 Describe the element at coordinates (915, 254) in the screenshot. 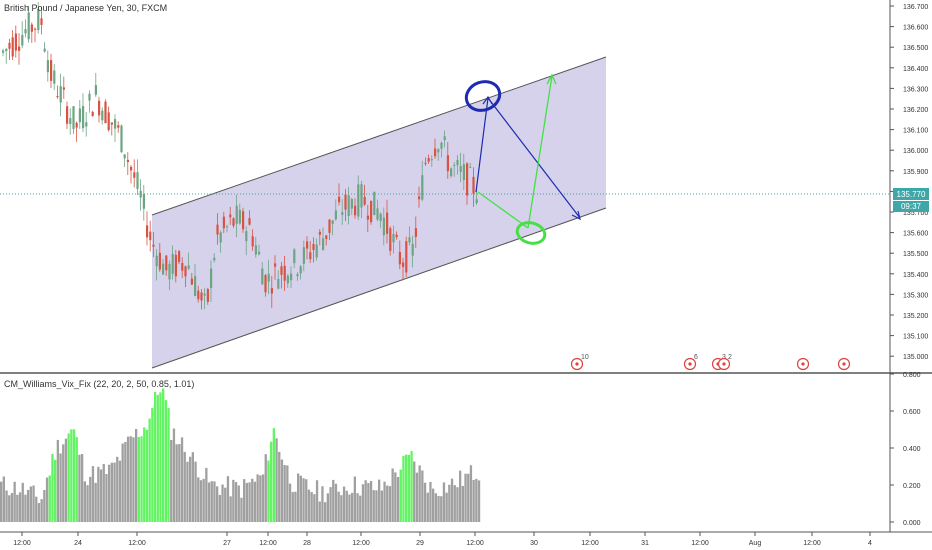

I see `price-tick-label: 135.500` at that location.